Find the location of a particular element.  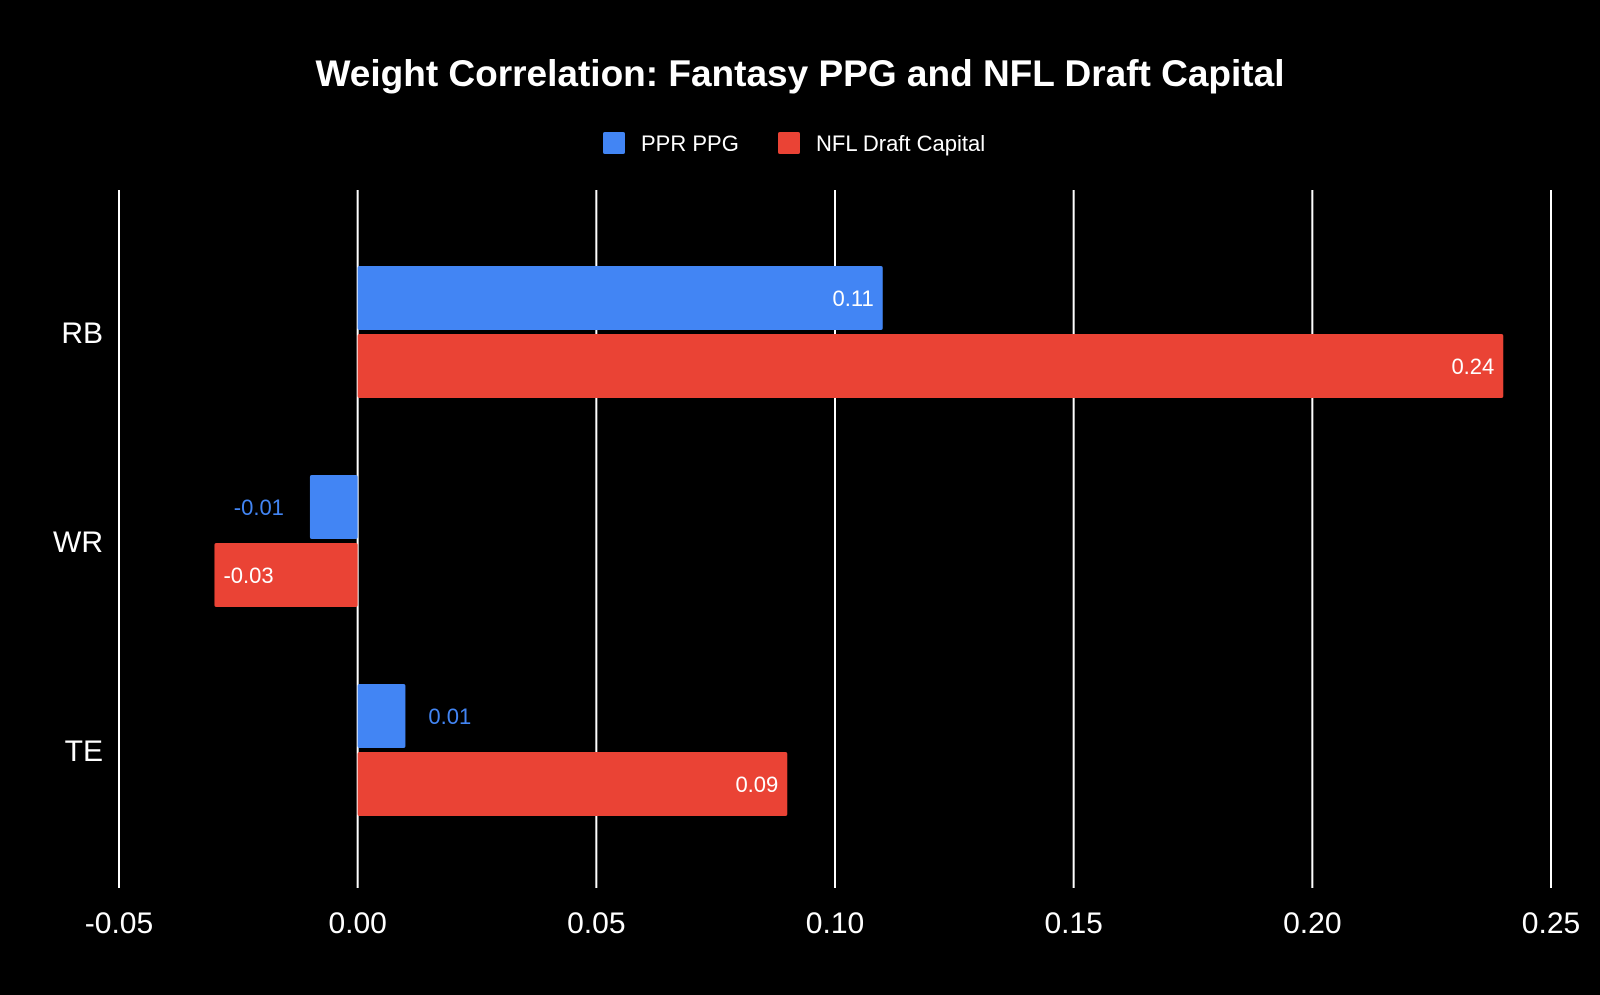

data-label-wr-ppr-ppg: -0.01 is located at coordinates (259, 507).